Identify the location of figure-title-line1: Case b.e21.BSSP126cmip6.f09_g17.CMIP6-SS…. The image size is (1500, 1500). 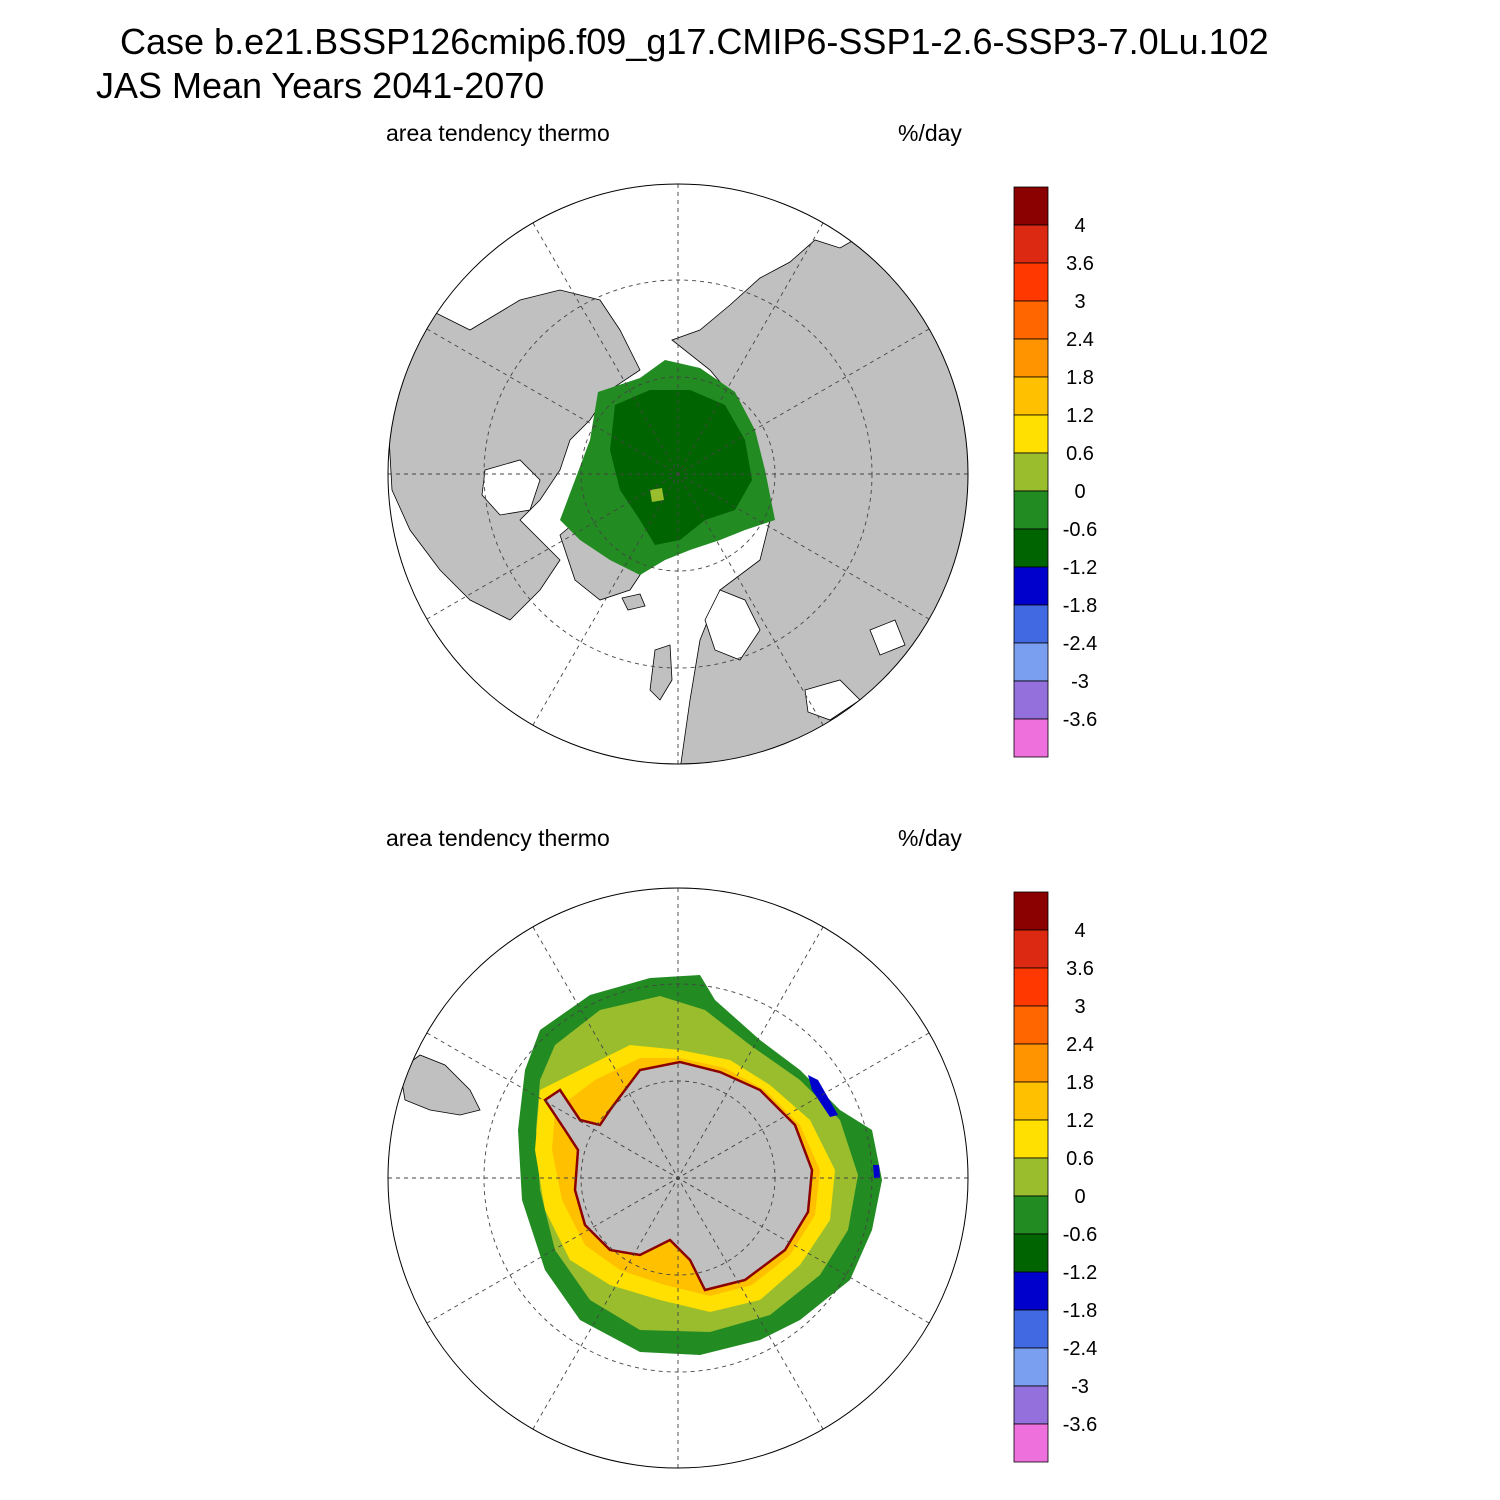
(694, 41).